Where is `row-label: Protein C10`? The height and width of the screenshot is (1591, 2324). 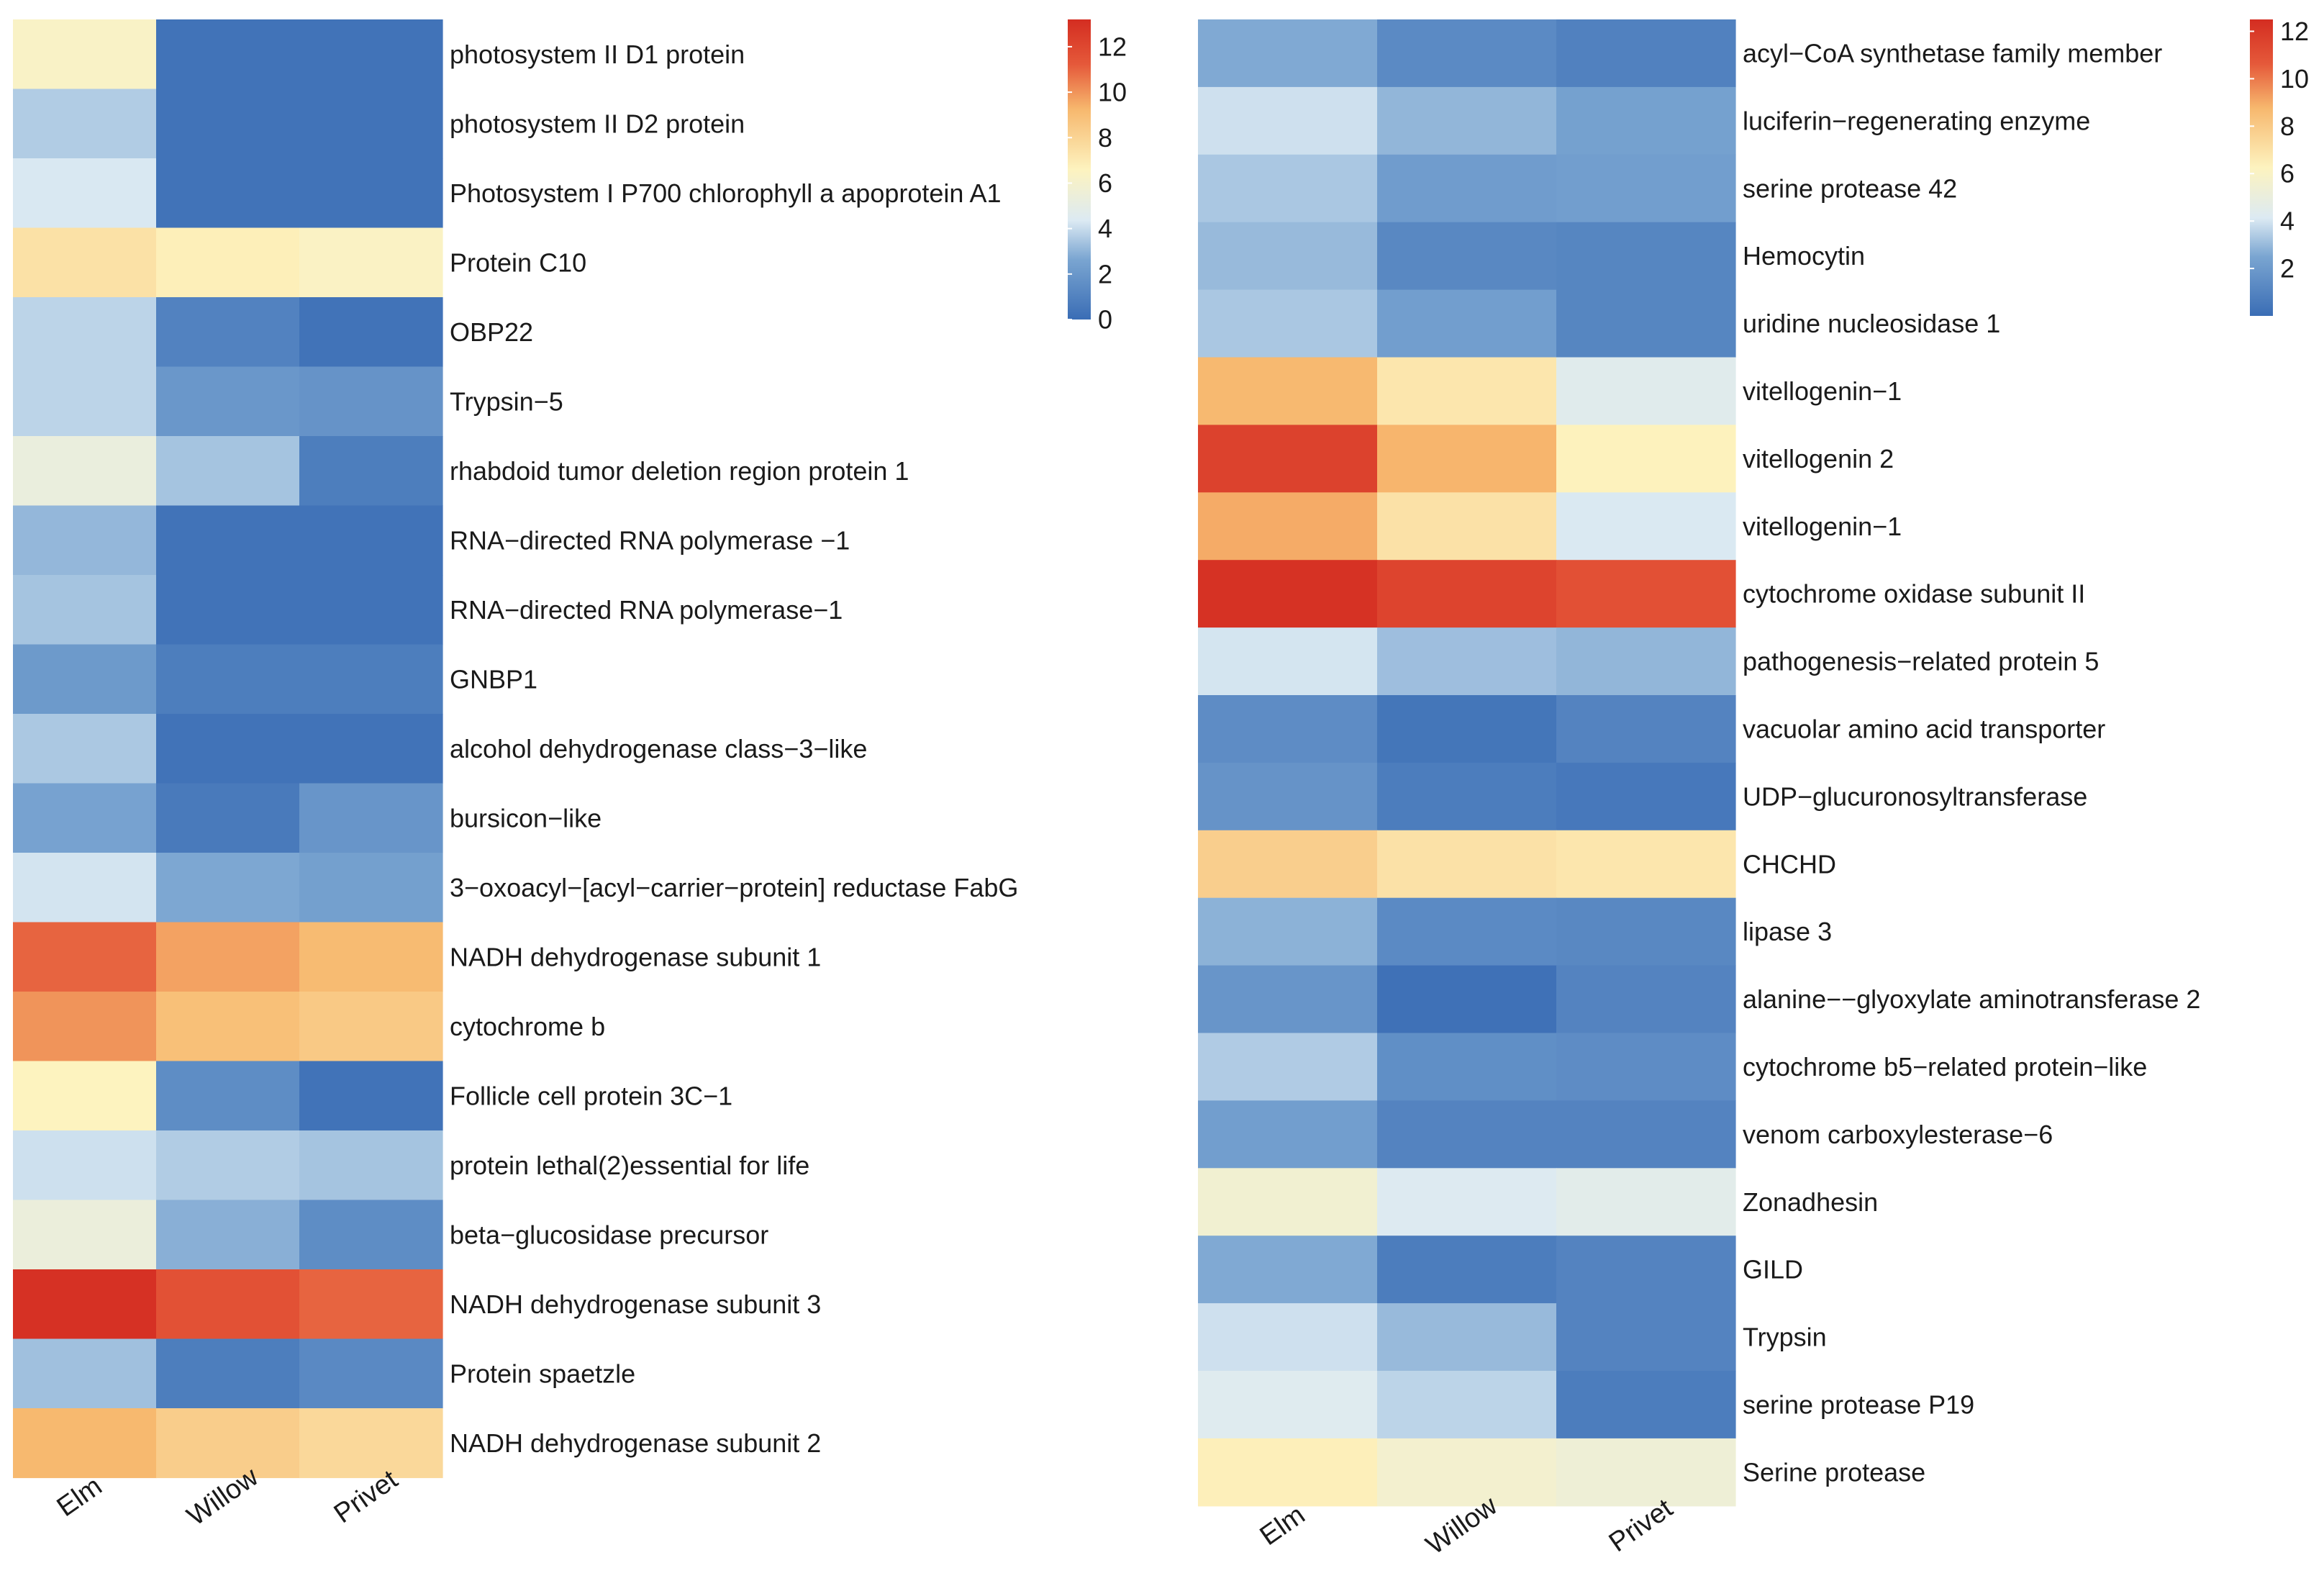 row-label: Protein C10 is located at coordinates (518, 263).